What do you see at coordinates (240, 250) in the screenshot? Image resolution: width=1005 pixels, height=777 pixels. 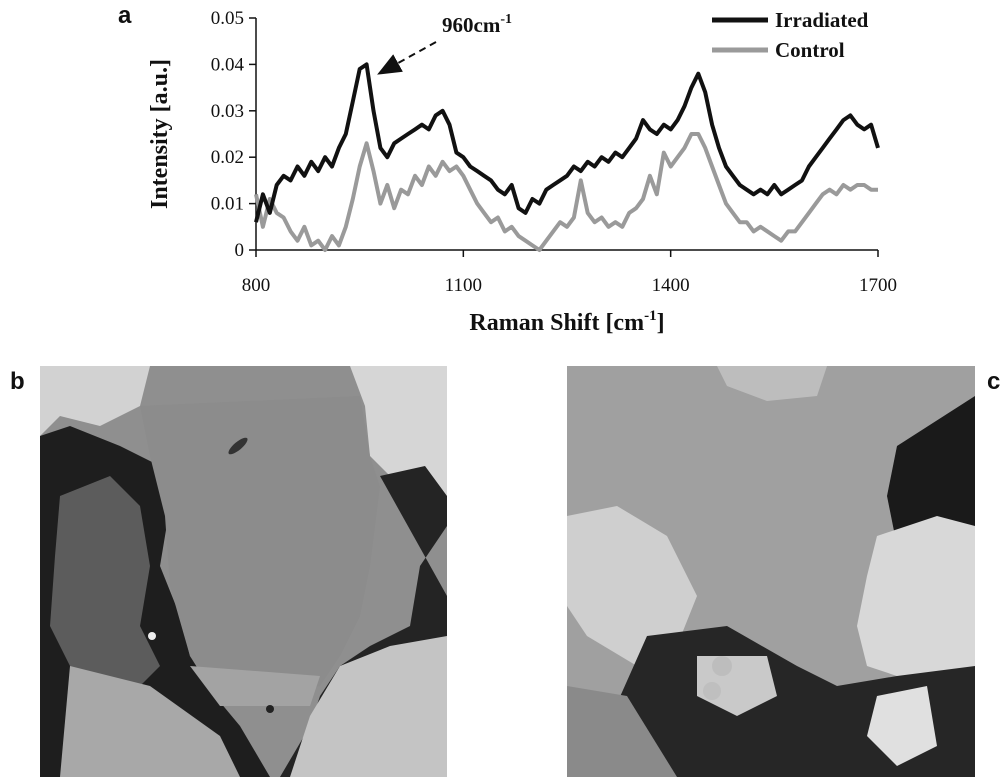 I see `y-tick-label: 0` at bounding box center [240, 250].